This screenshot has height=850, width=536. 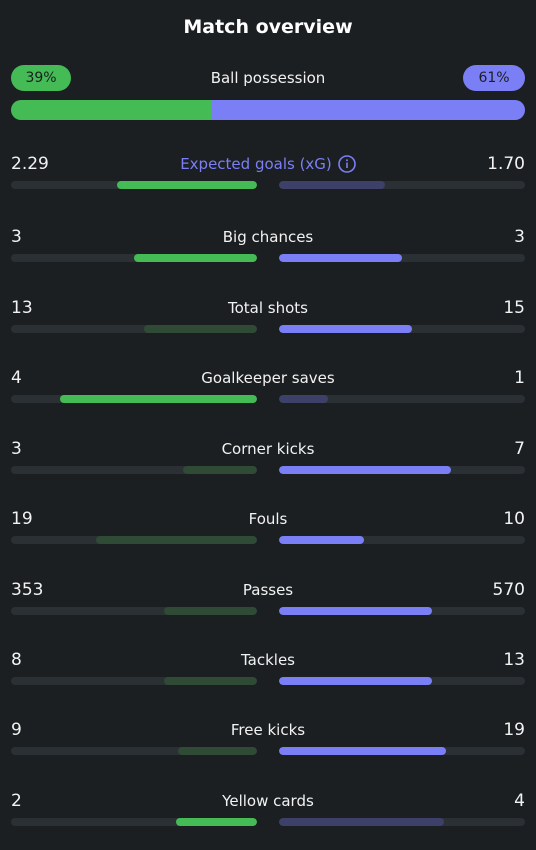 What do you see at coordinates (368, 110) in the screenshot?
I see `away-possession-fill` at bounding box center [368, 110].